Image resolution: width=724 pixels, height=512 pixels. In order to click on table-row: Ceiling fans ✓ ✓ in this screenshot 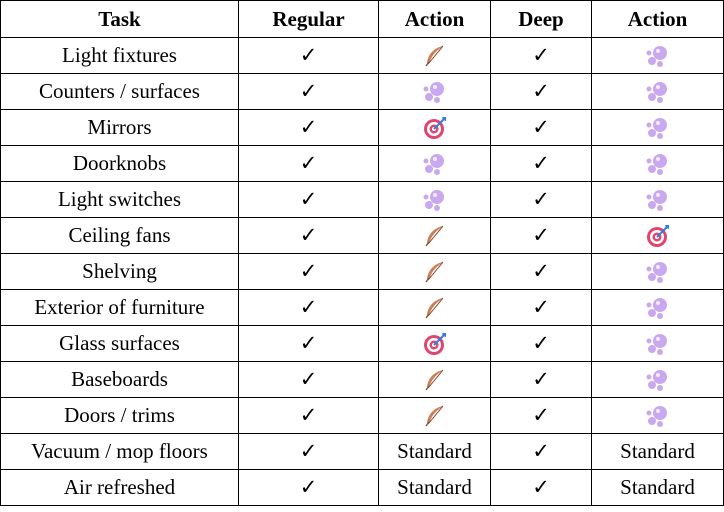, I will do `click(362, 235)`.